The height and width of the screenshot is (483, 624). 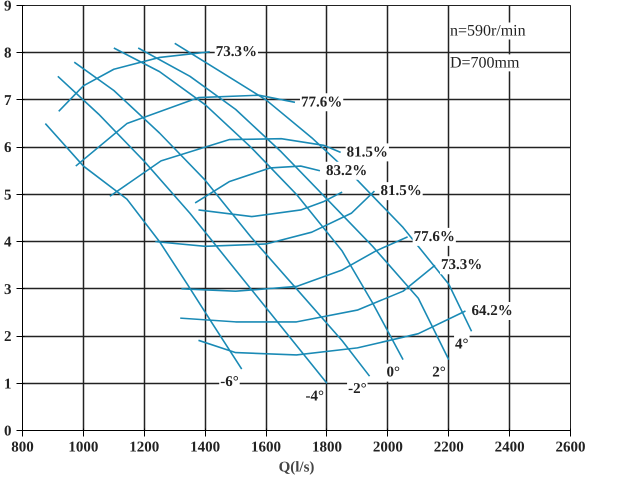 I want to click on series-label: 2°, so click(x=439, y=372).